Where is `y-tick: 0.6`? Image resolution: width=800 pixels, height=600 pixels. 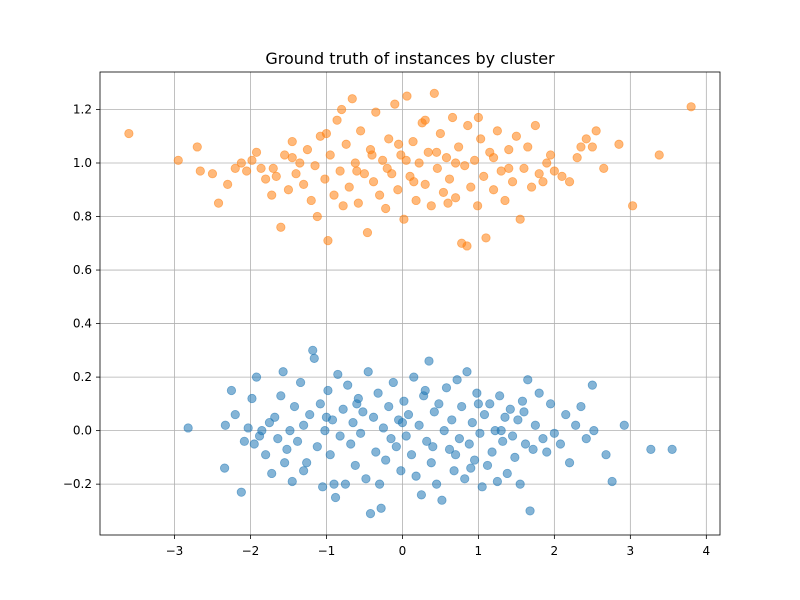 y-tick: 0.6 is located at coordinates (86, 270).